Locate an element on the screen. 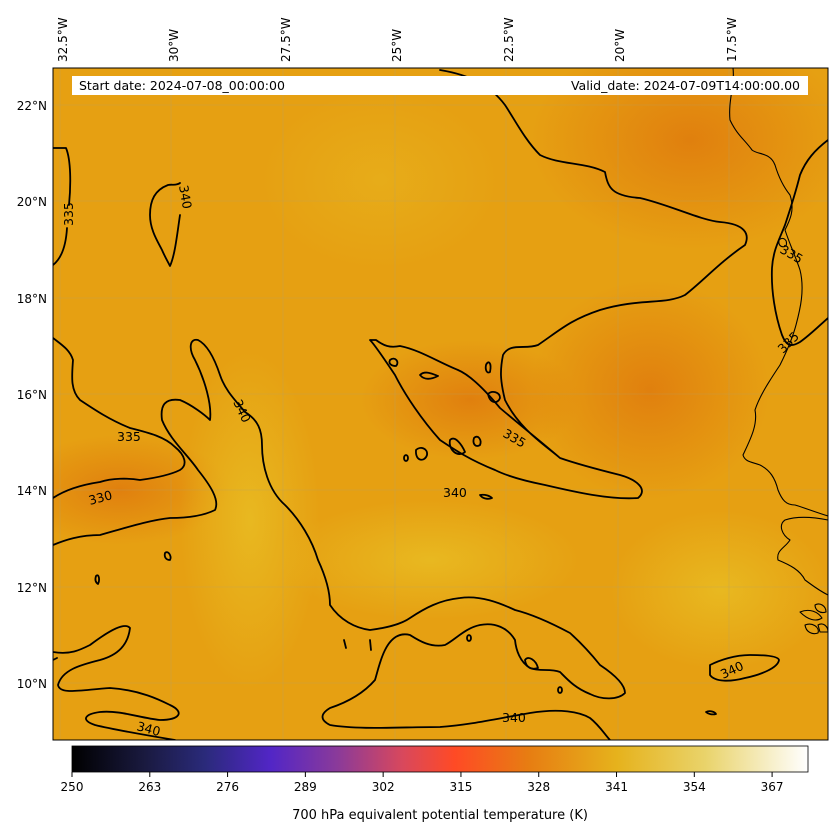 The image size is (837, 836). lat-label: 22°N is located at coordinates (32, 106).